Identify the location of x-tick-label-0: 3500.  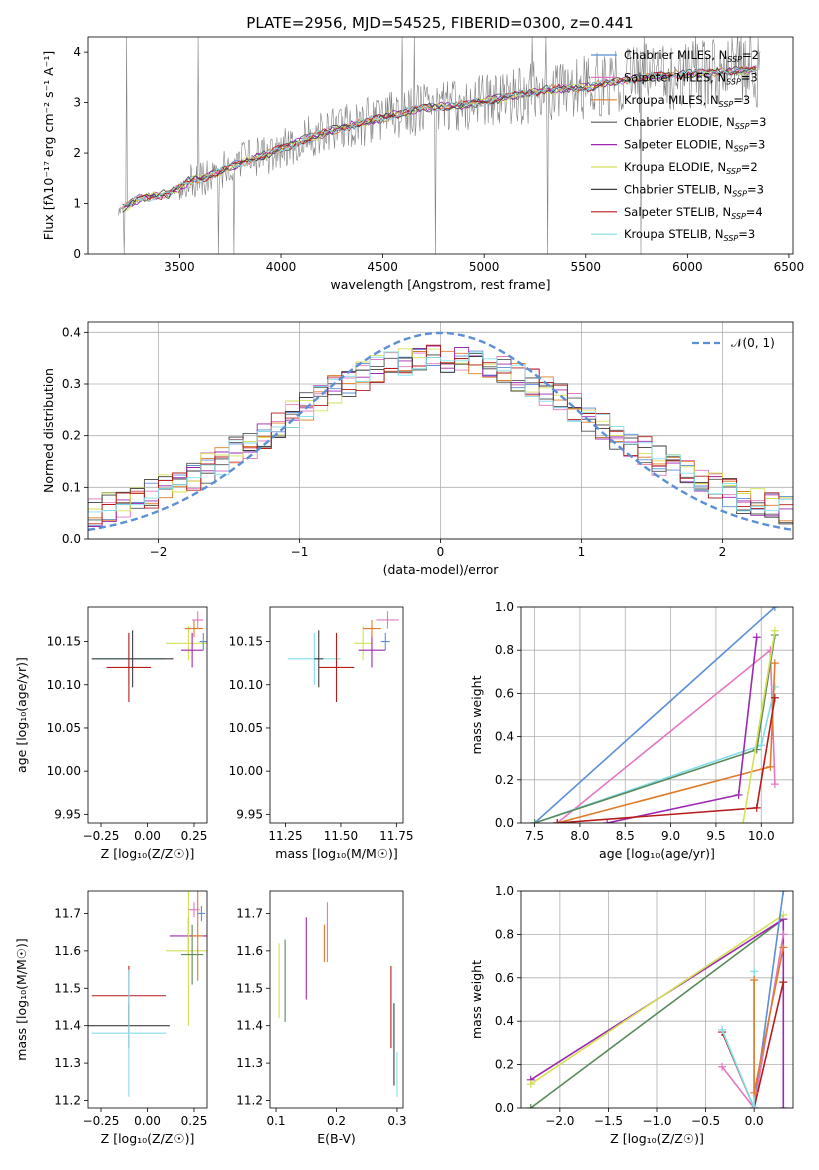
(179, 267).